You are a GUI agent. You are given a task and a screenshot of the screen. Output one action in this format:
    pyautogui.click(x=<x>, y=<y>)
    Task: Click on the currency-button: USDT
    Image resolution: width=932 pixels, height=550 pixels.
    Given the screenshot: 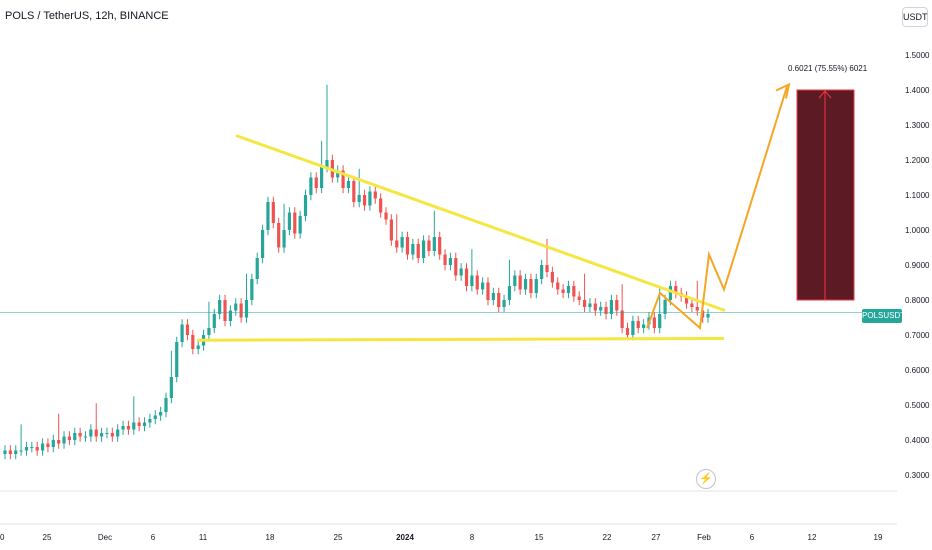 What is the action you would take?
    pyautogui.click(x=915, y=17)
    